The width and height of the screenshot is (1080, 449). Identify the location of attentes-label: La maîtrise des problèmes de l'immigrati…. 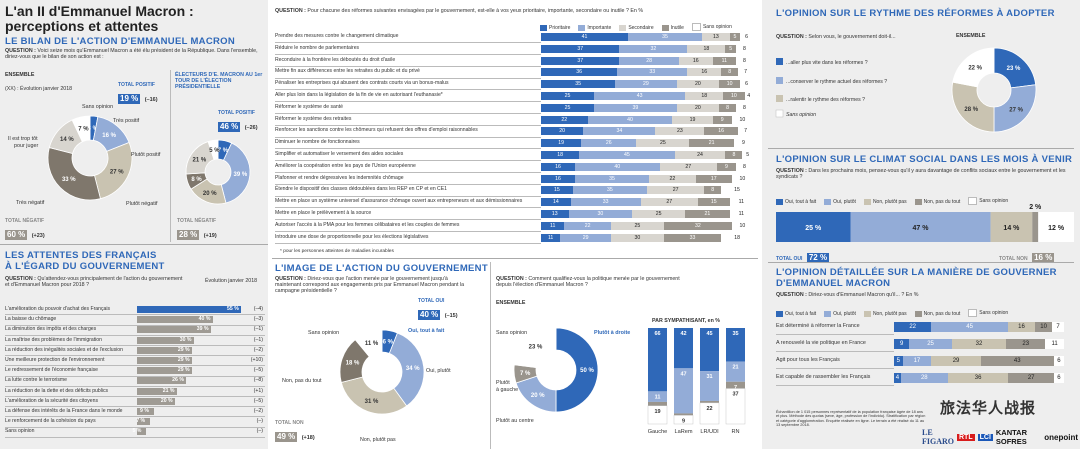
(53, 339).